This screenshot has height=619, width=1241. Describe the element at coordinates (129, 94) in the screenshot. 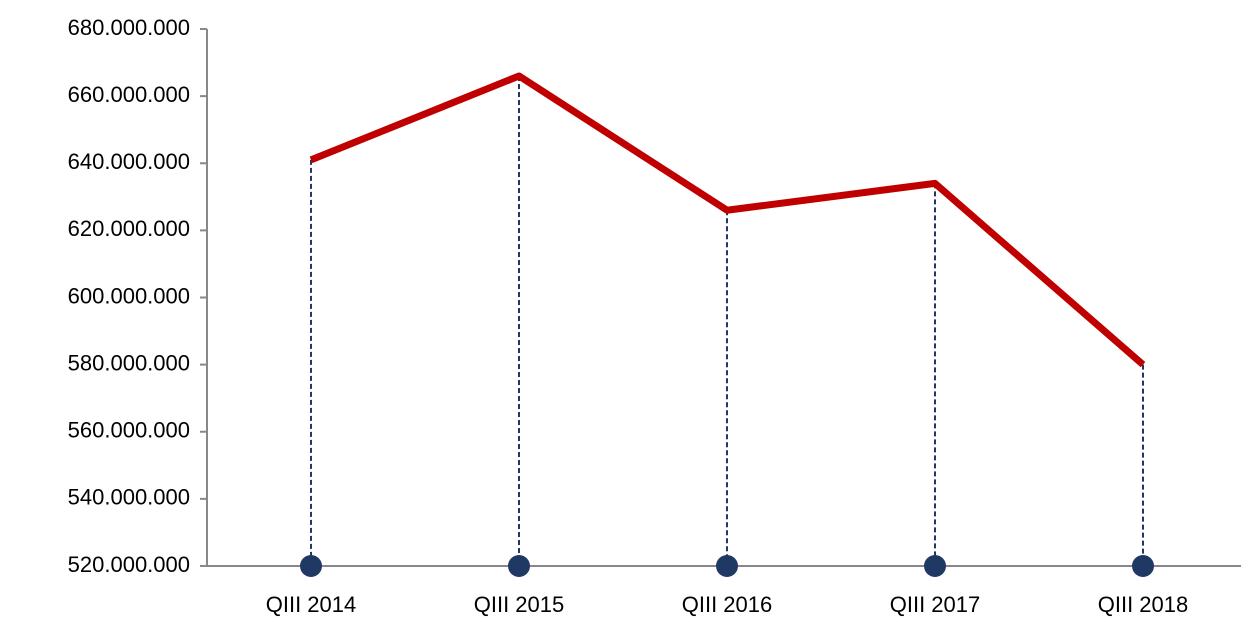

I see `y-tick-label: 660.000.000` at that location.